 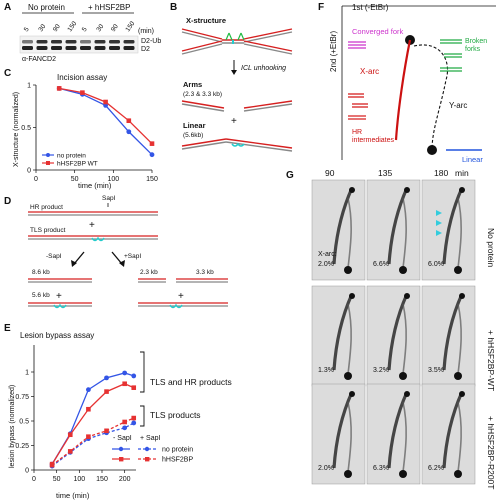 What do you see at coordinates (491, 452) in the screenshot?
I see `row-label-r200t: + hHSF2BP-R200T` at bounding box center [491, 452].